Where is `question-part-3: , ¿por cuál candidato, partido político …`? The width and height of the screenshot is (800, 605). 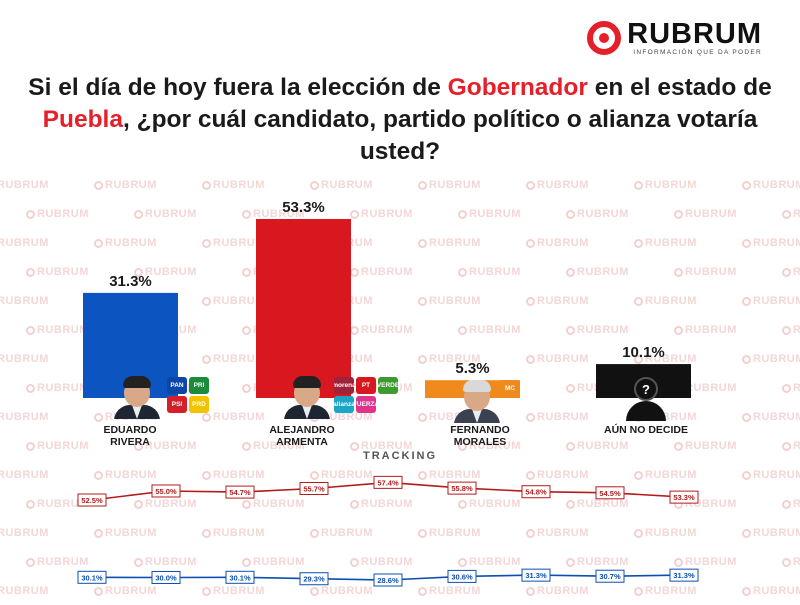
question-part-3: , ¿por cuál candidato, partido político … is located at coordinates (440, 135).